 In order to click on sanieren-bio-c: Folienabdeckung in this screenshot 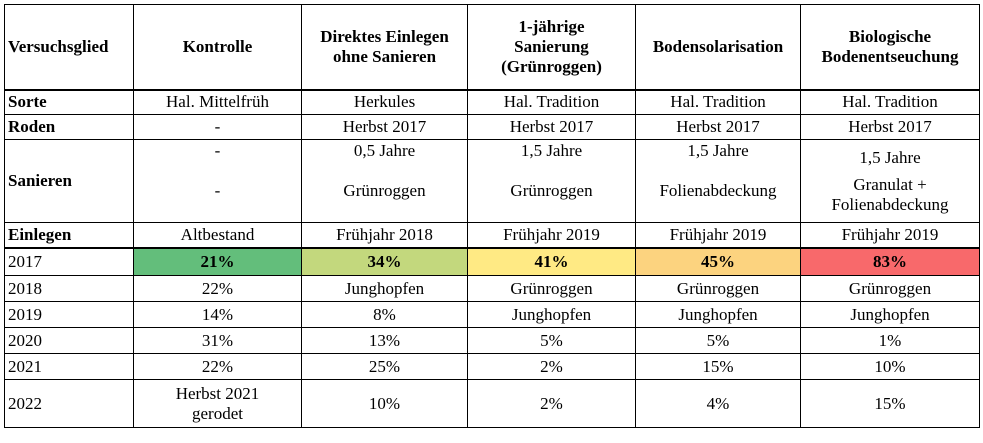, I will do `click(890, 204)`.